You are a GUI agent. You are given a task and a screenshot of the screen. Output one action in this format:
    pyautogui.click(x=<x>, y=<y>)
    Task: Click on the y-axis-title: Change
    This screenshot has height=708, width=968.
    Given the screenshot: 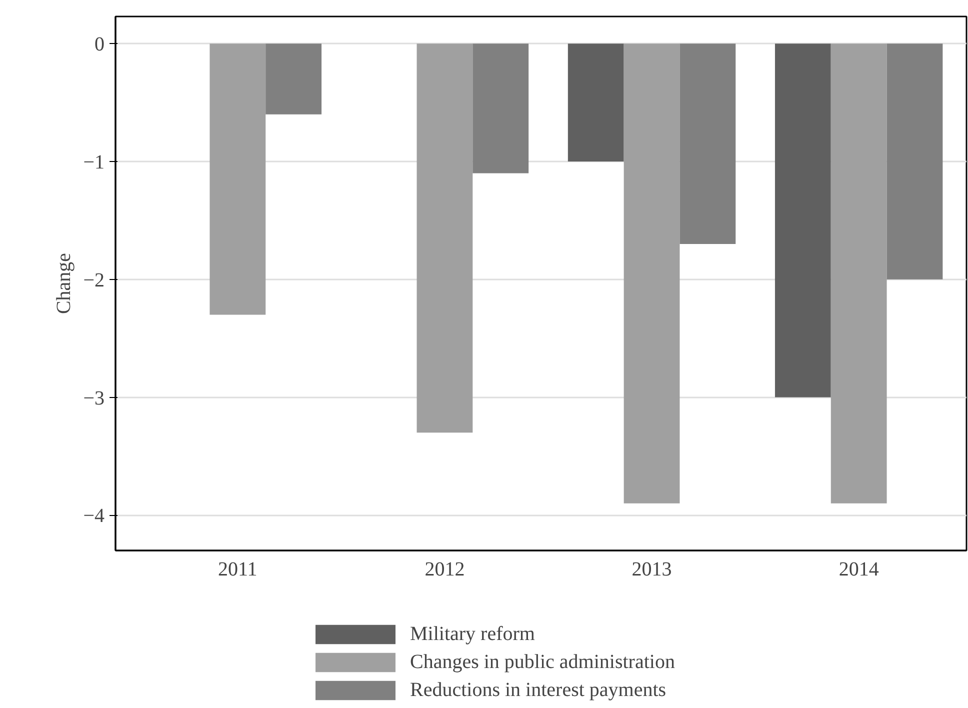 What is the action you would take?
    pyautogui.click(x=64, y=283)
    